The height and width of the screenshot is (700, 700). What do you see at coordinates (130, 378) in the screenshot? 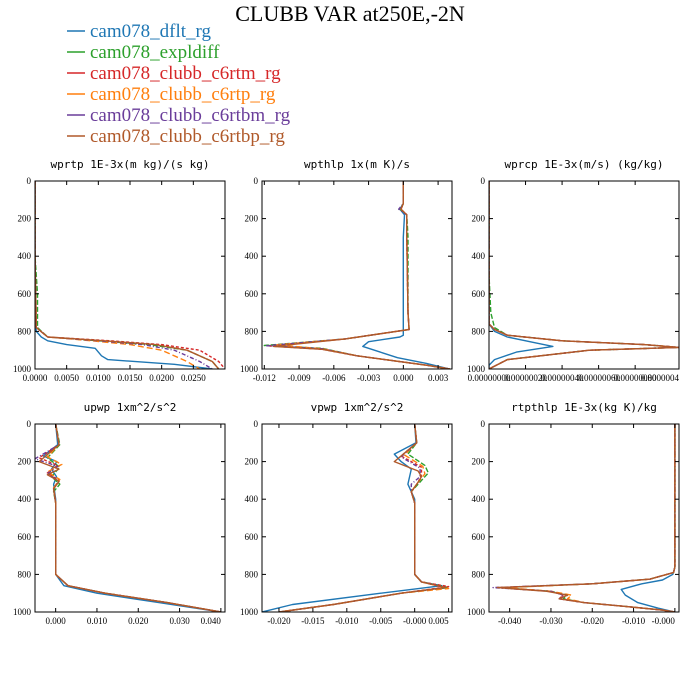
I see `x-tick-label: 0.0150` at bounding box center [130, 378].